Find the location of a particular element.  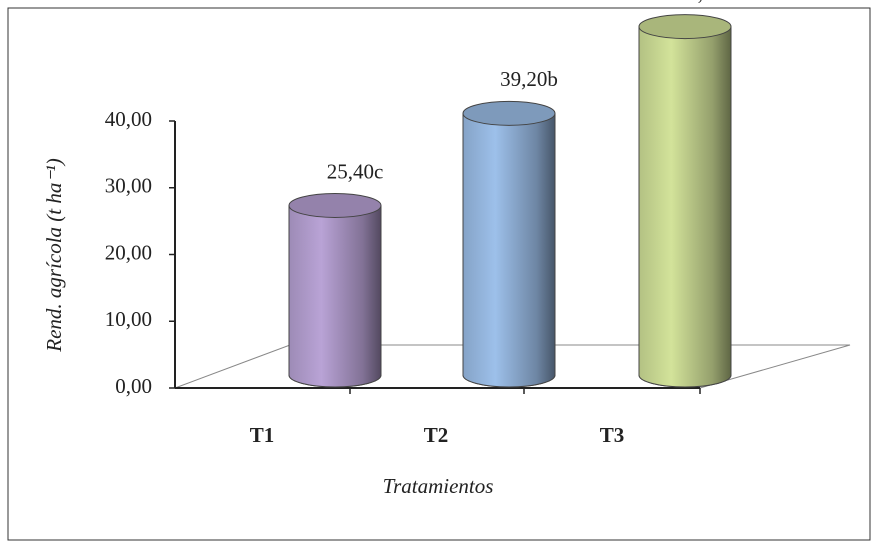

x-tick-label: T1 is located at coordinates (262, 435).